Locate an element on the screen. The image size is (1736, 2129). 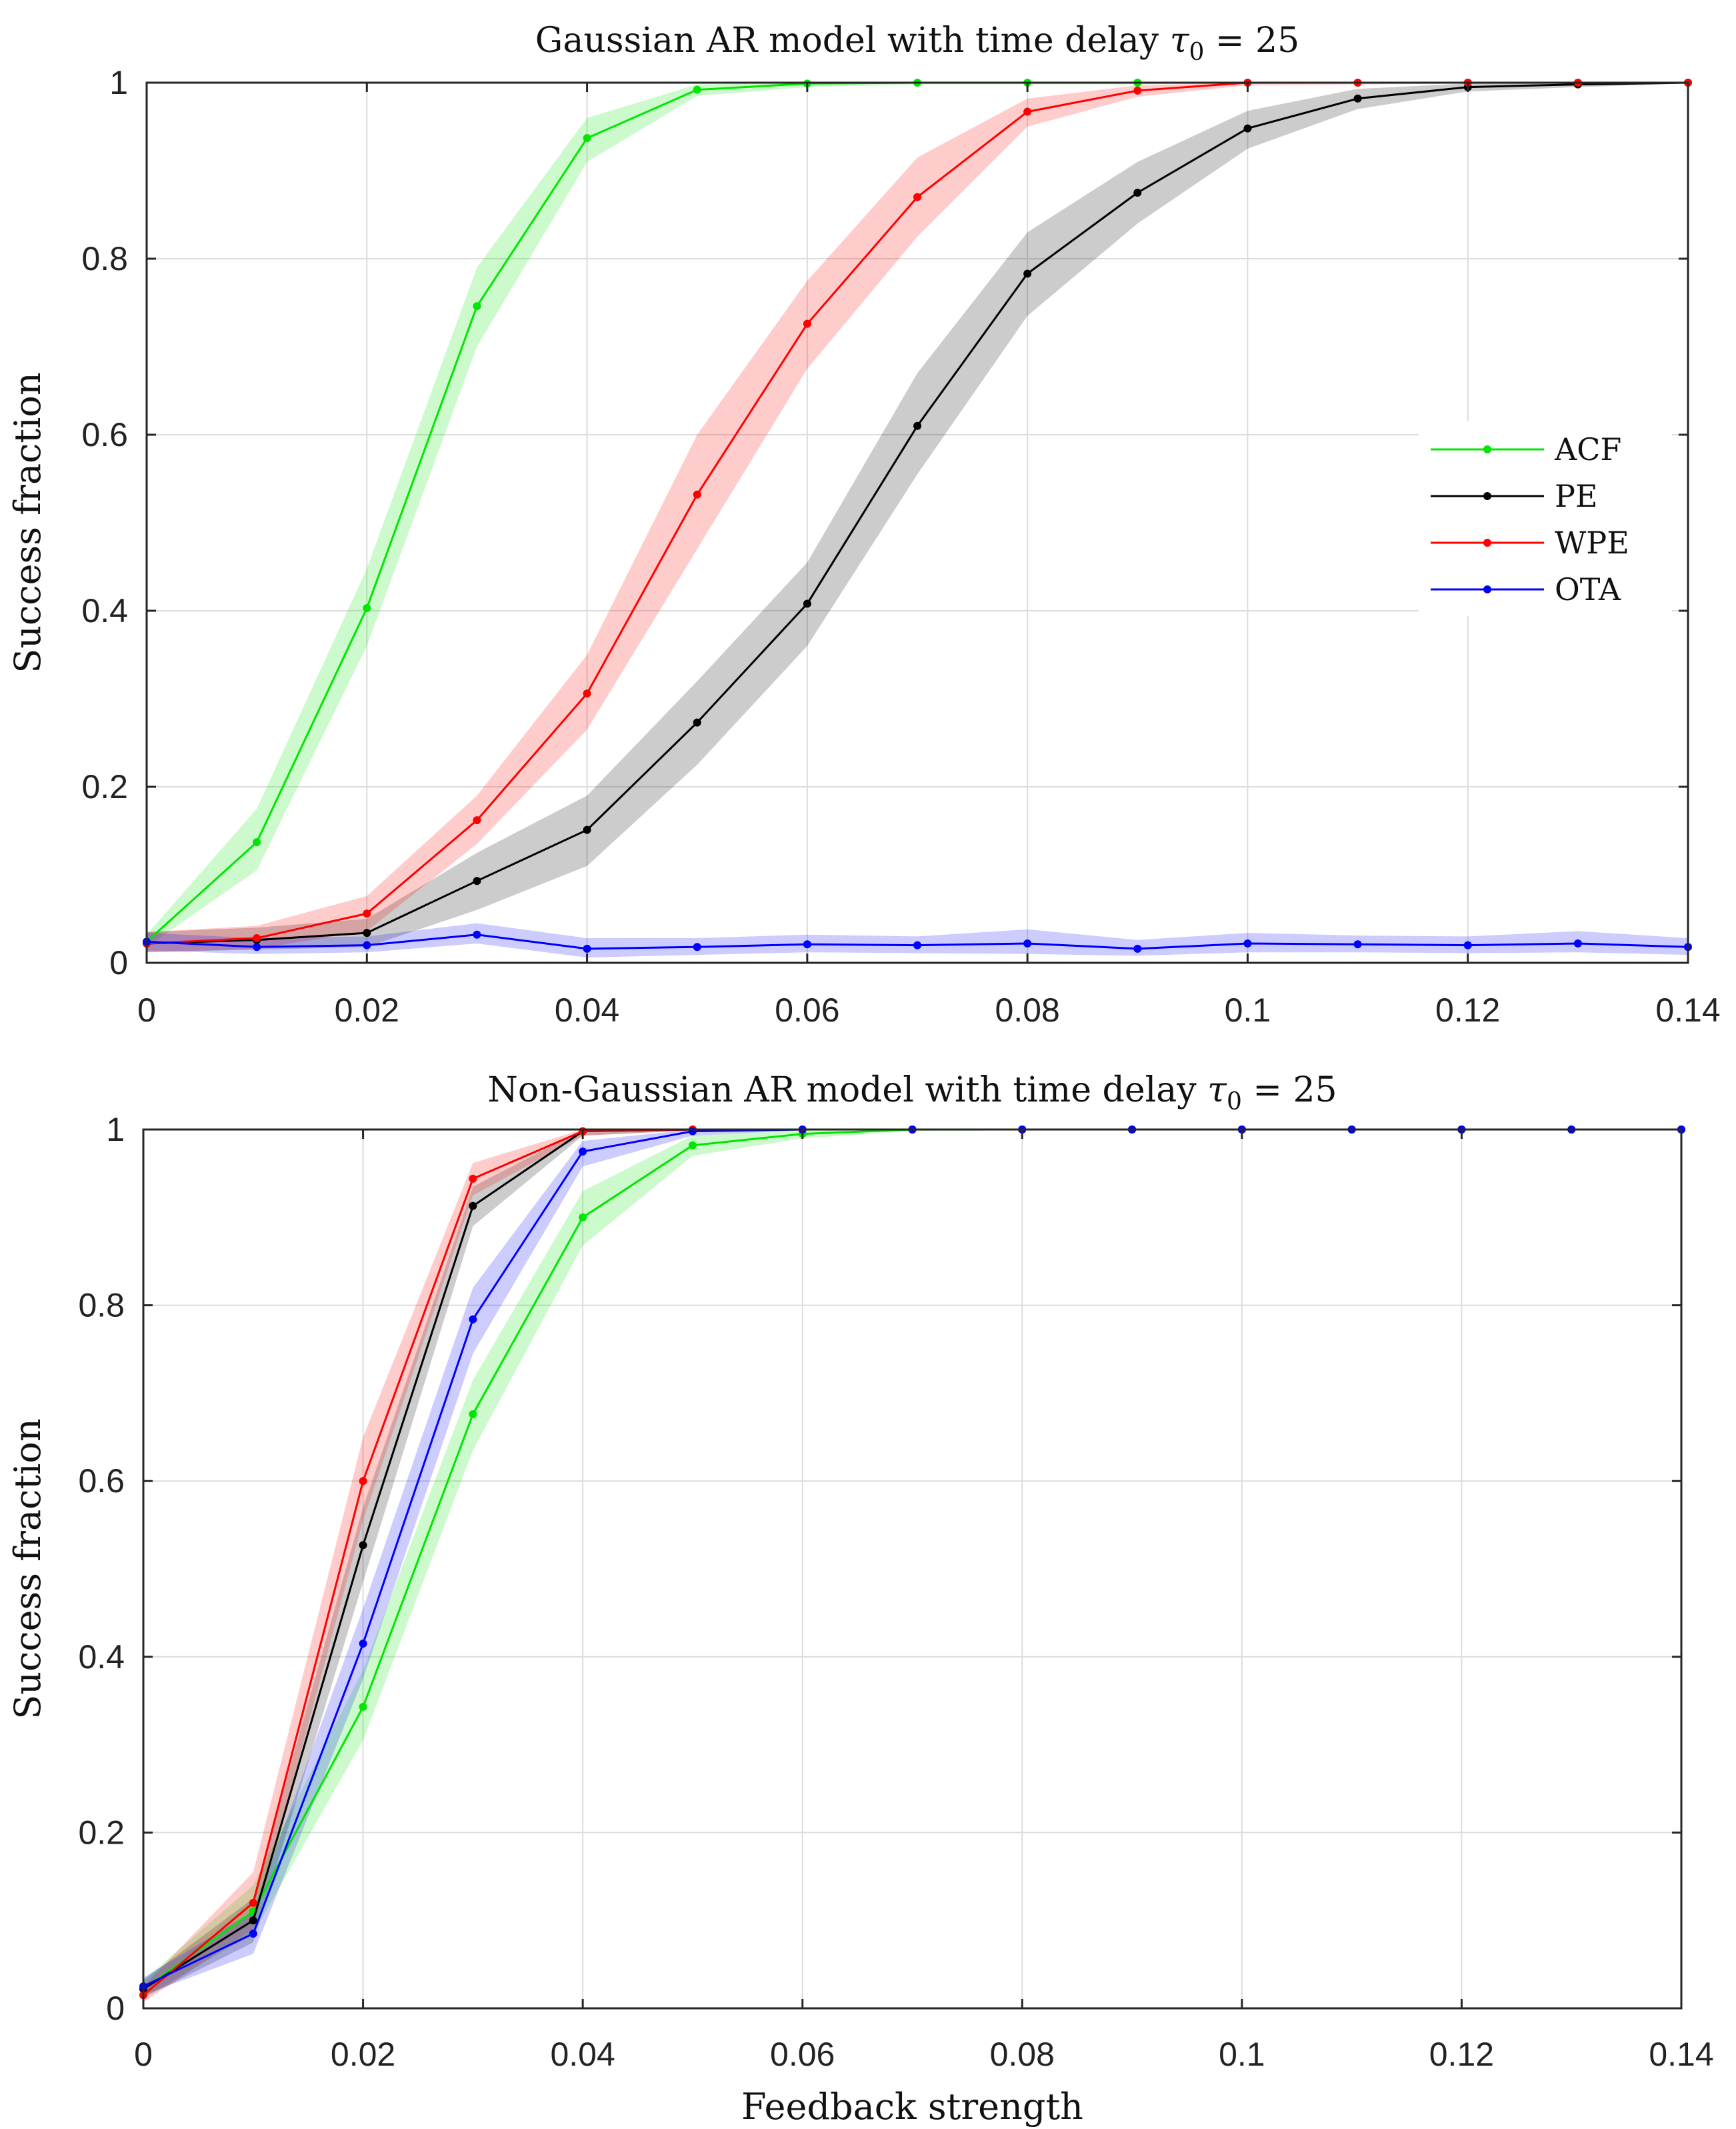
legend-marker-acf is located at coordinates (1487, 449).